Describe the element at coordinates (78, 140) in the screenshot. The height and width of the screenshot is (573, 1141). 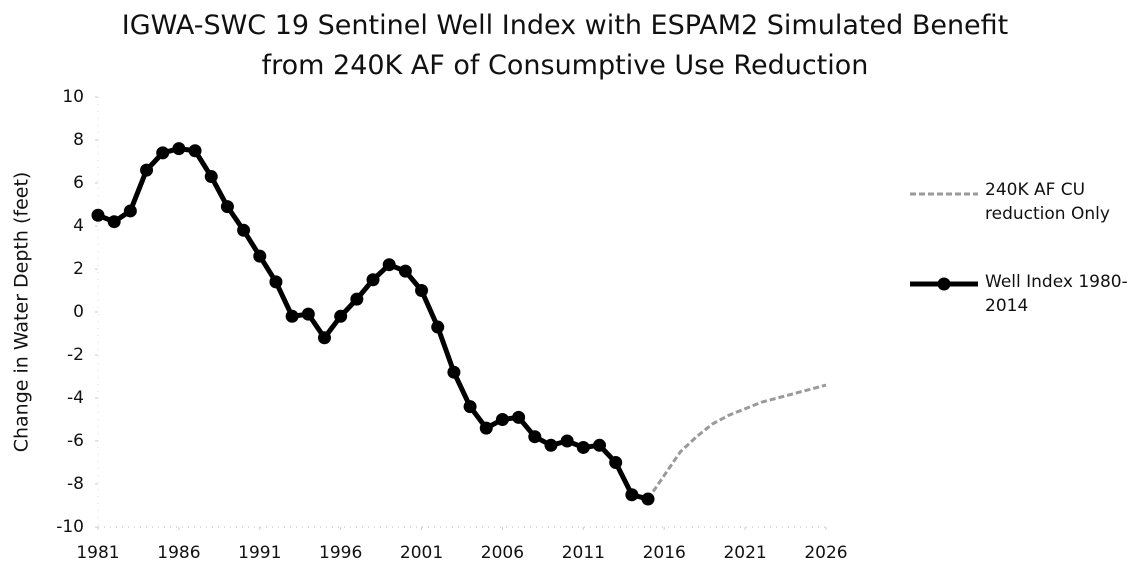
I see `y-tick-label: 8` at that location.